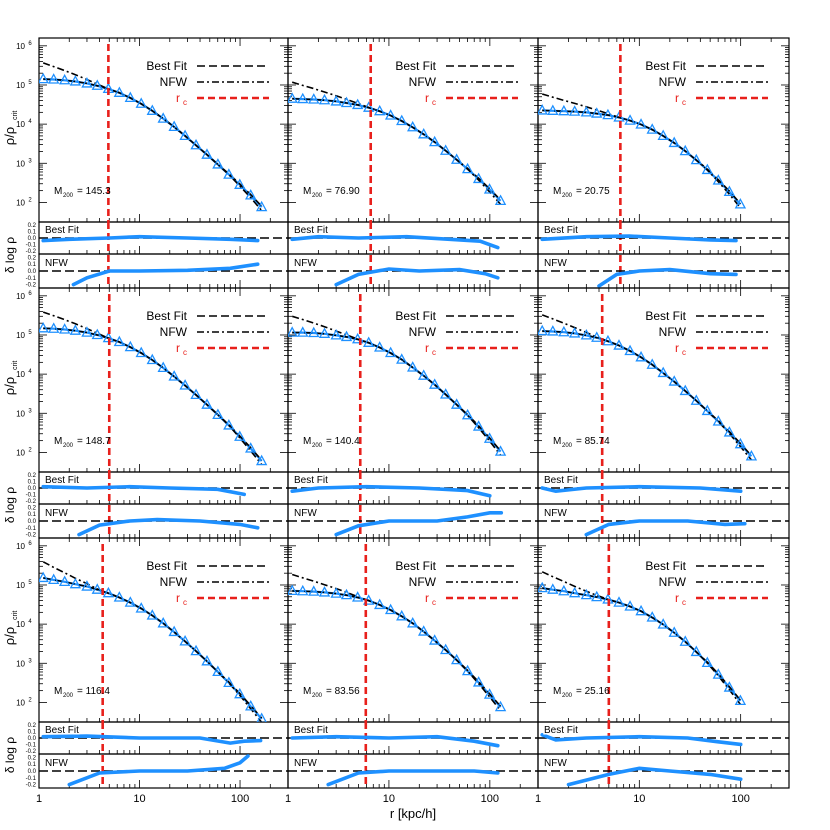 The width and height of the screenshot is (830, 830). Describe the element at coordinates (305, 513) in the screenshot. I see `resid-label-nfw: NFW` at that location.